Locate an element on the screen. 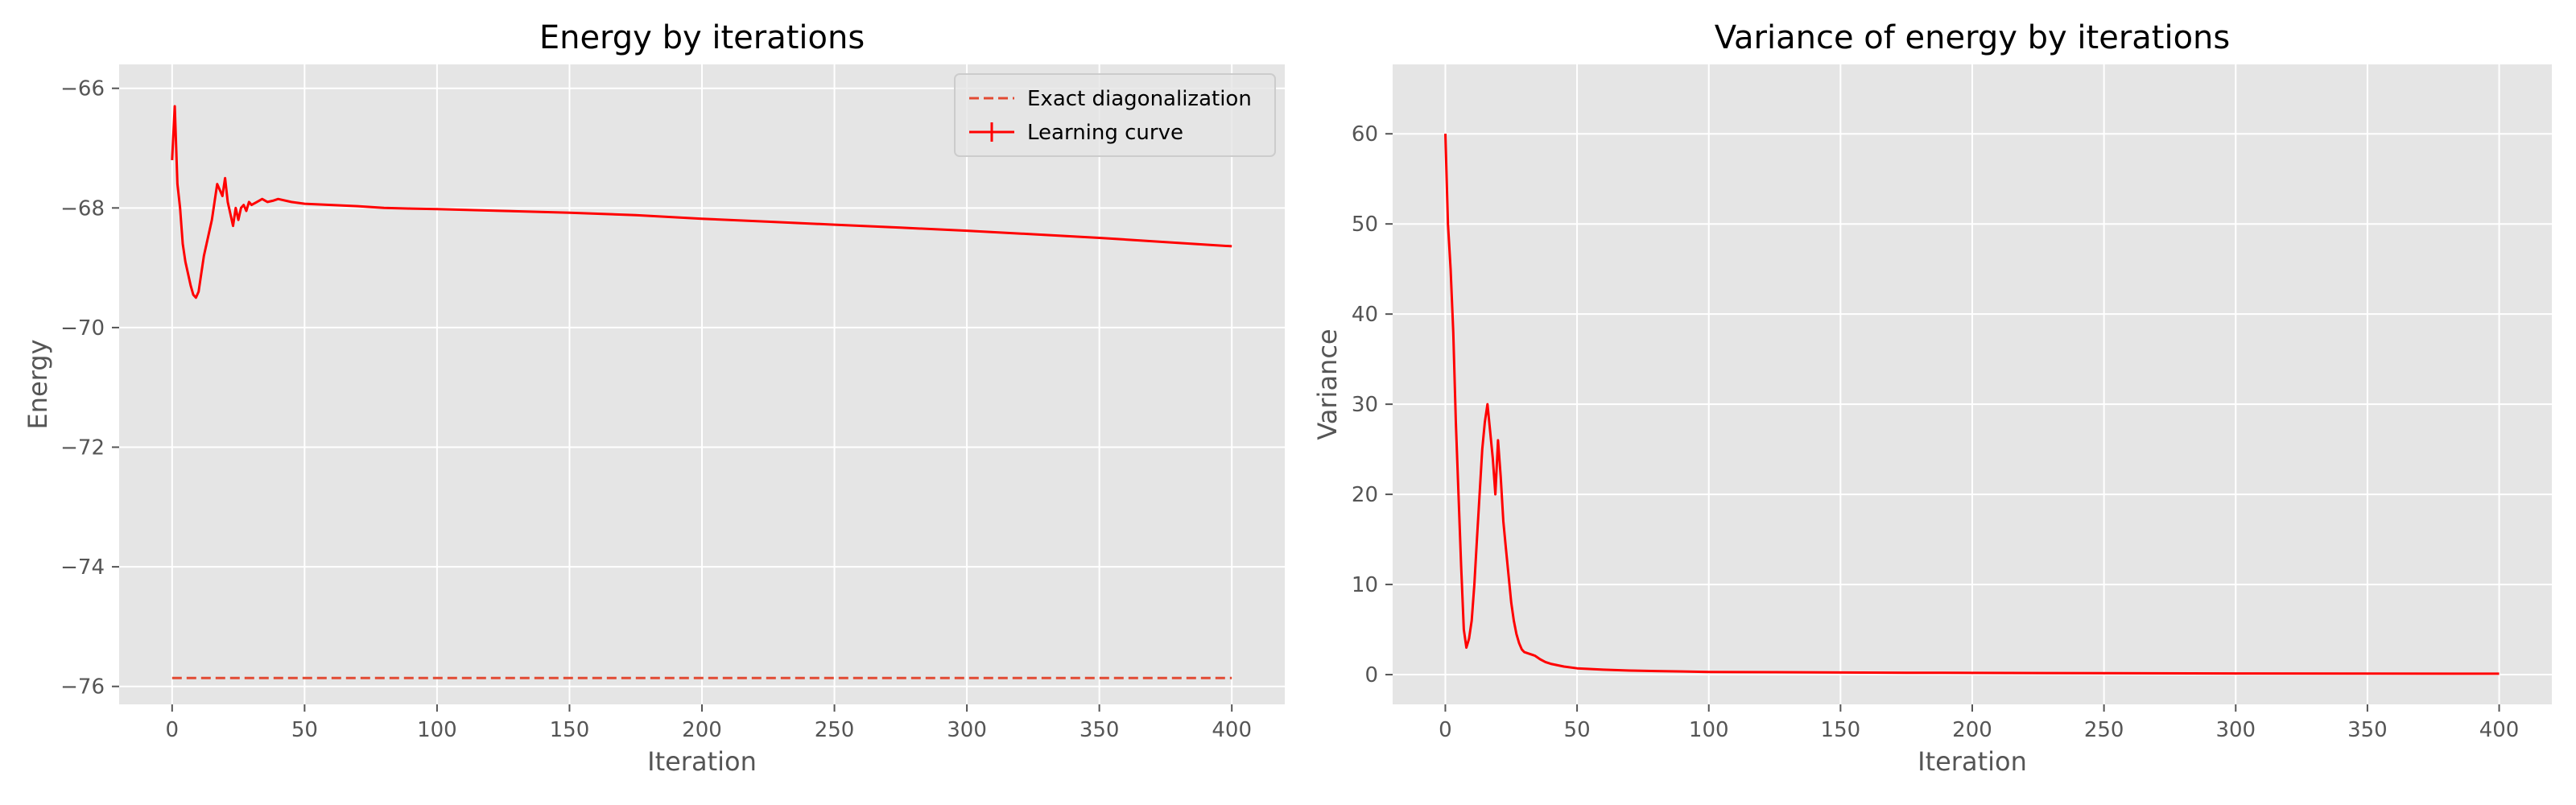 This screenshot has width=2576, height=805. series-line-learning-curve is located at coordinates (701, 202).